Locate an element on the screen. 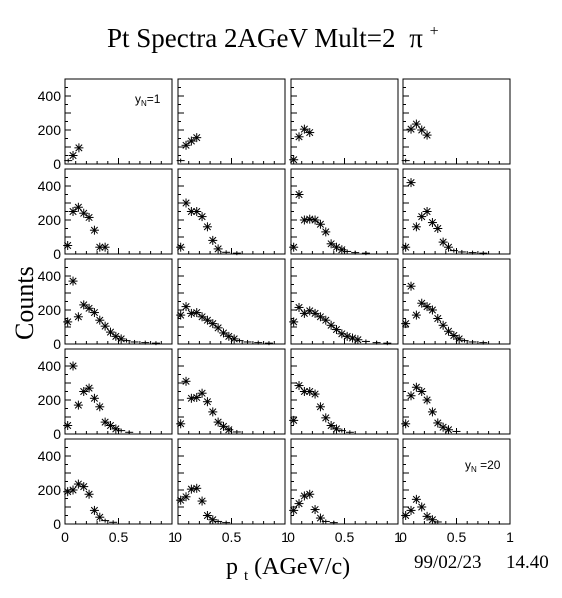 The height and width of the screenshot is (598, 562). panel-label-rest: =20 is located at coordinates (489, 465).